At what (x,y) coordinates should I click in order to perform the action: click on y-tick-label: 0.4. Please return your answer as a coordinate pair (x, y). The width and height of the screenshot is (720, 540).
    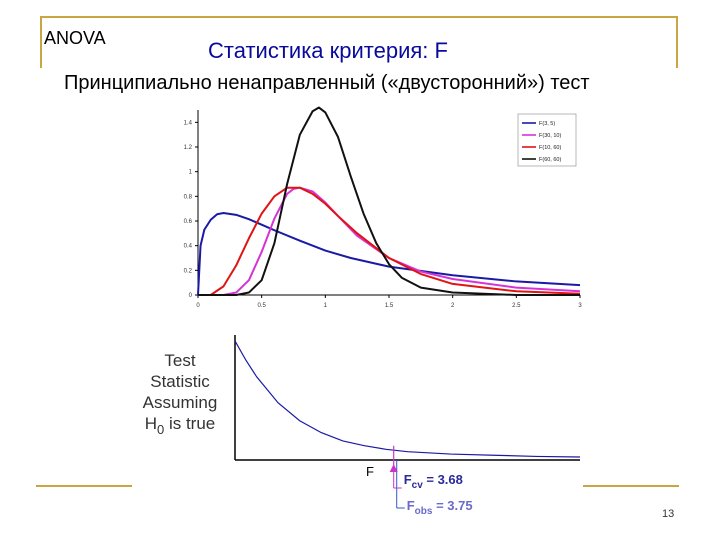
    Looking at the image, I should click on (188, 247).